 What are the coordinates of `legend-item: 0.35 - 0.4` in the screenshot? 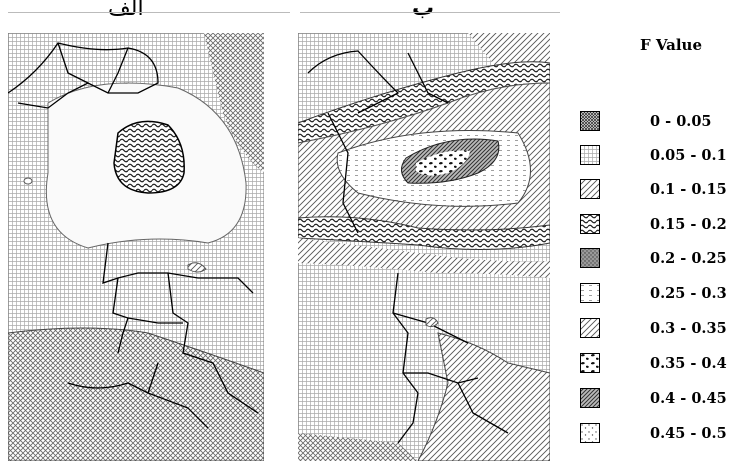 It's located at (657, 364).